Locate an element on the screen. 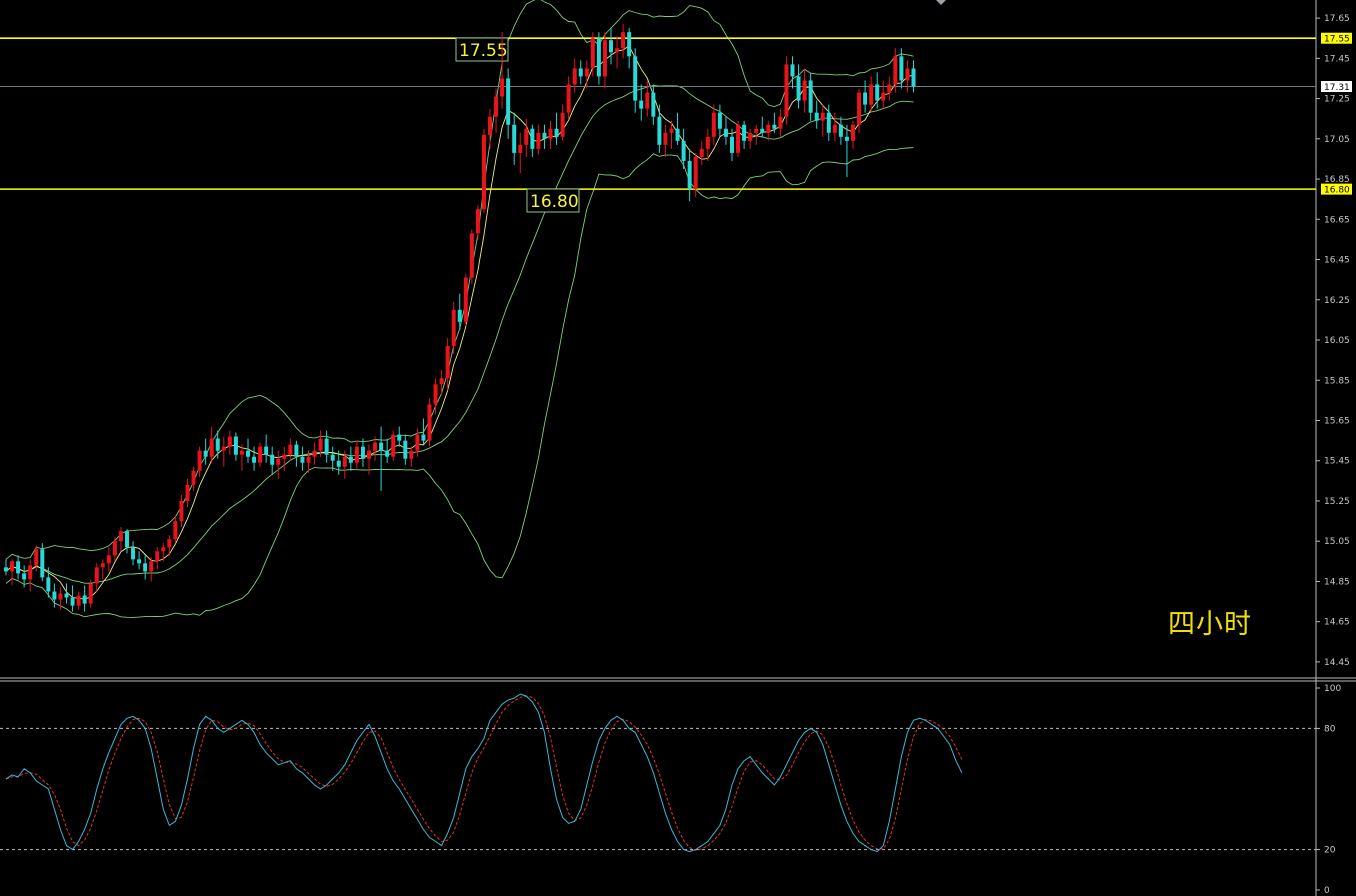 The image size is (1356, 896). stoch-tick-label: 80 is located at coordinates (1330, 729).